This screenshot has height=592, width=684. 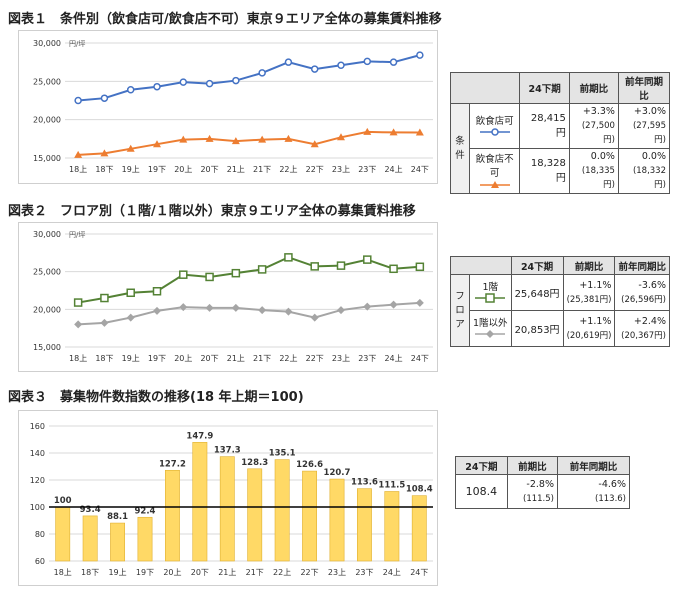 I want to click on fig3-x-tick-label: 23上, so click(x=337, y=572).